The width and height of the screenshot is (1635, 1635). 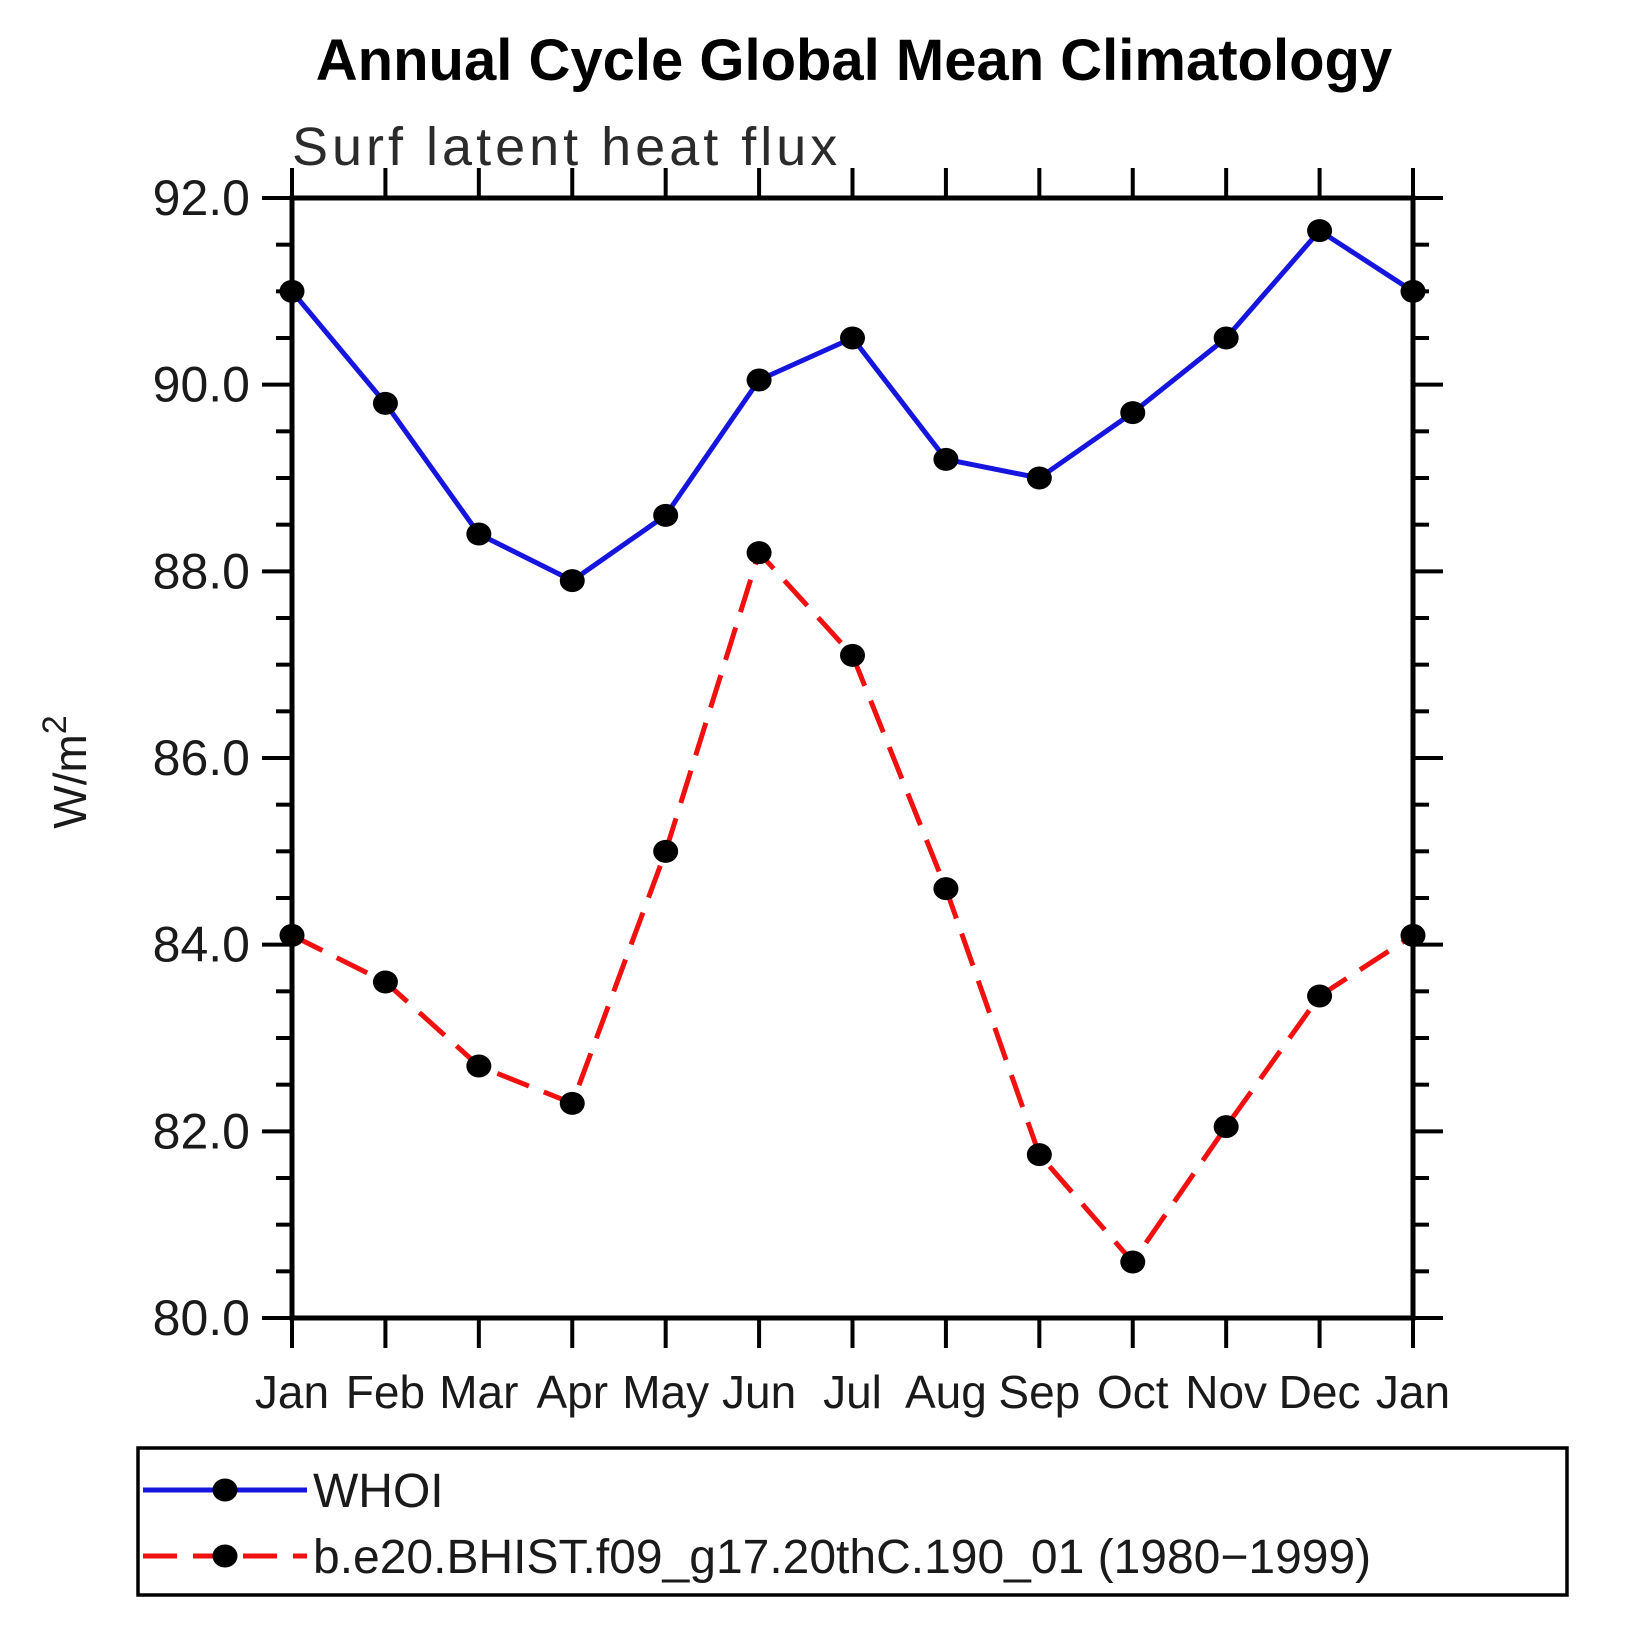 What do you see at coordinates (378, 1491) in the screenshot?
I see `legend-label-whoi: WHOI` at bounding box center [378, 1491].